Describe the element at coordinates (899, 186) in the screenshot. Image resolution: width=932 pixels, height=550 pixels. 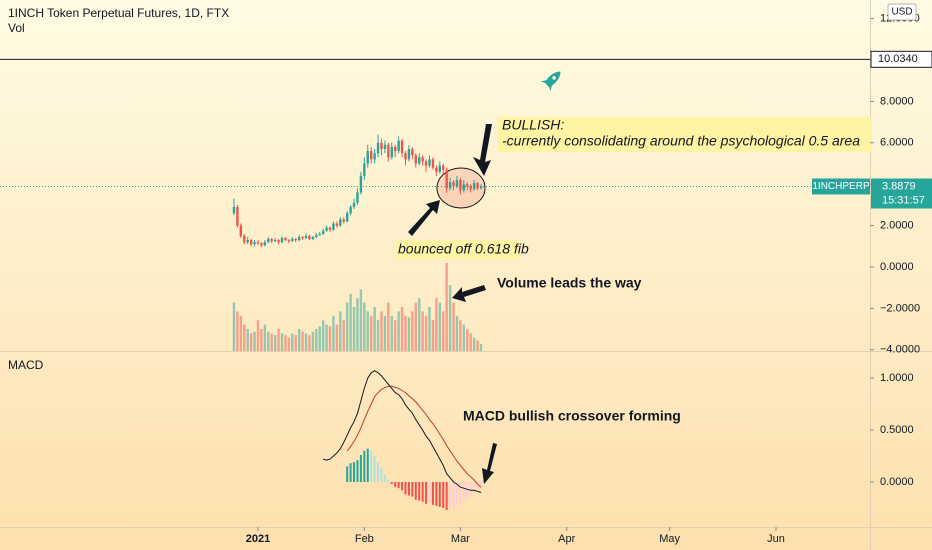
I see `last-price-label: 3.8879` at that location.